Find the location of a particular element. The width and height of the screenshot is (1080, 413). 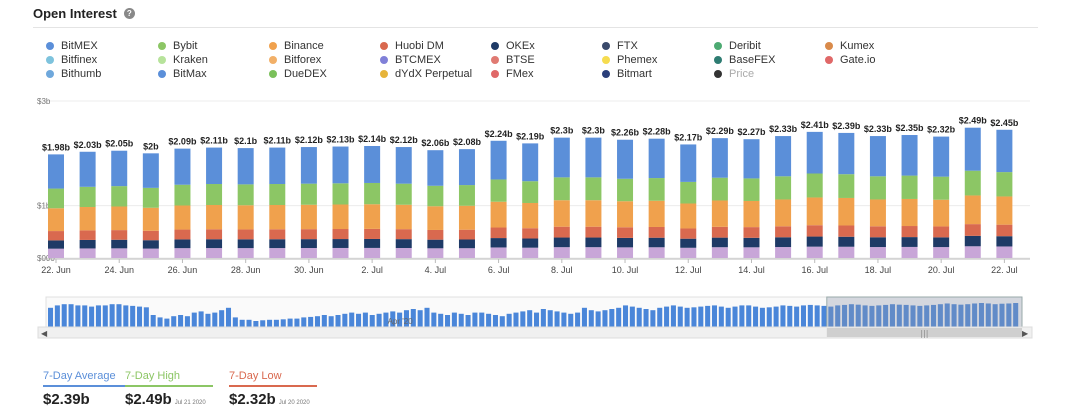

legend-item-deribit: Deribit is located at coordinates (737, 46).